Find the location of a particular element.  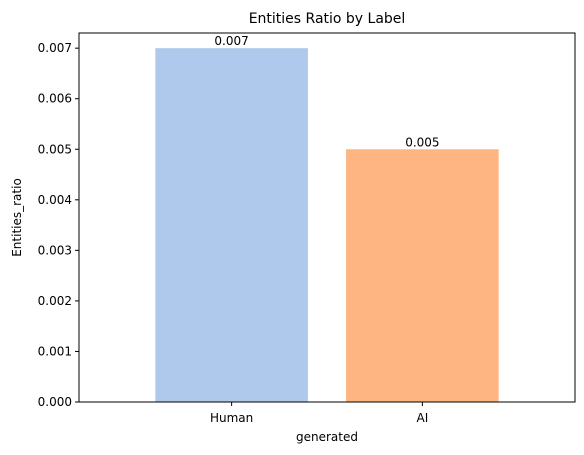

y-tick-labels: 0.000 0.001 0.002 0.003 0.004 0.005 0.006 0.007 is located at coordinates (58, 225).